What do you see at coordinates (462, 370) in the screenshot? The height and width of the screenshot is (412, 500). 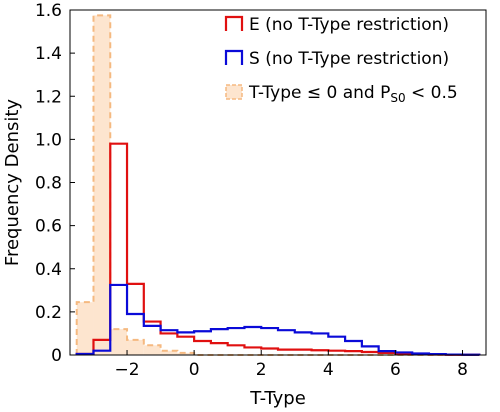 I see `x-tick-label: 8` at bounding box center [462, 370].